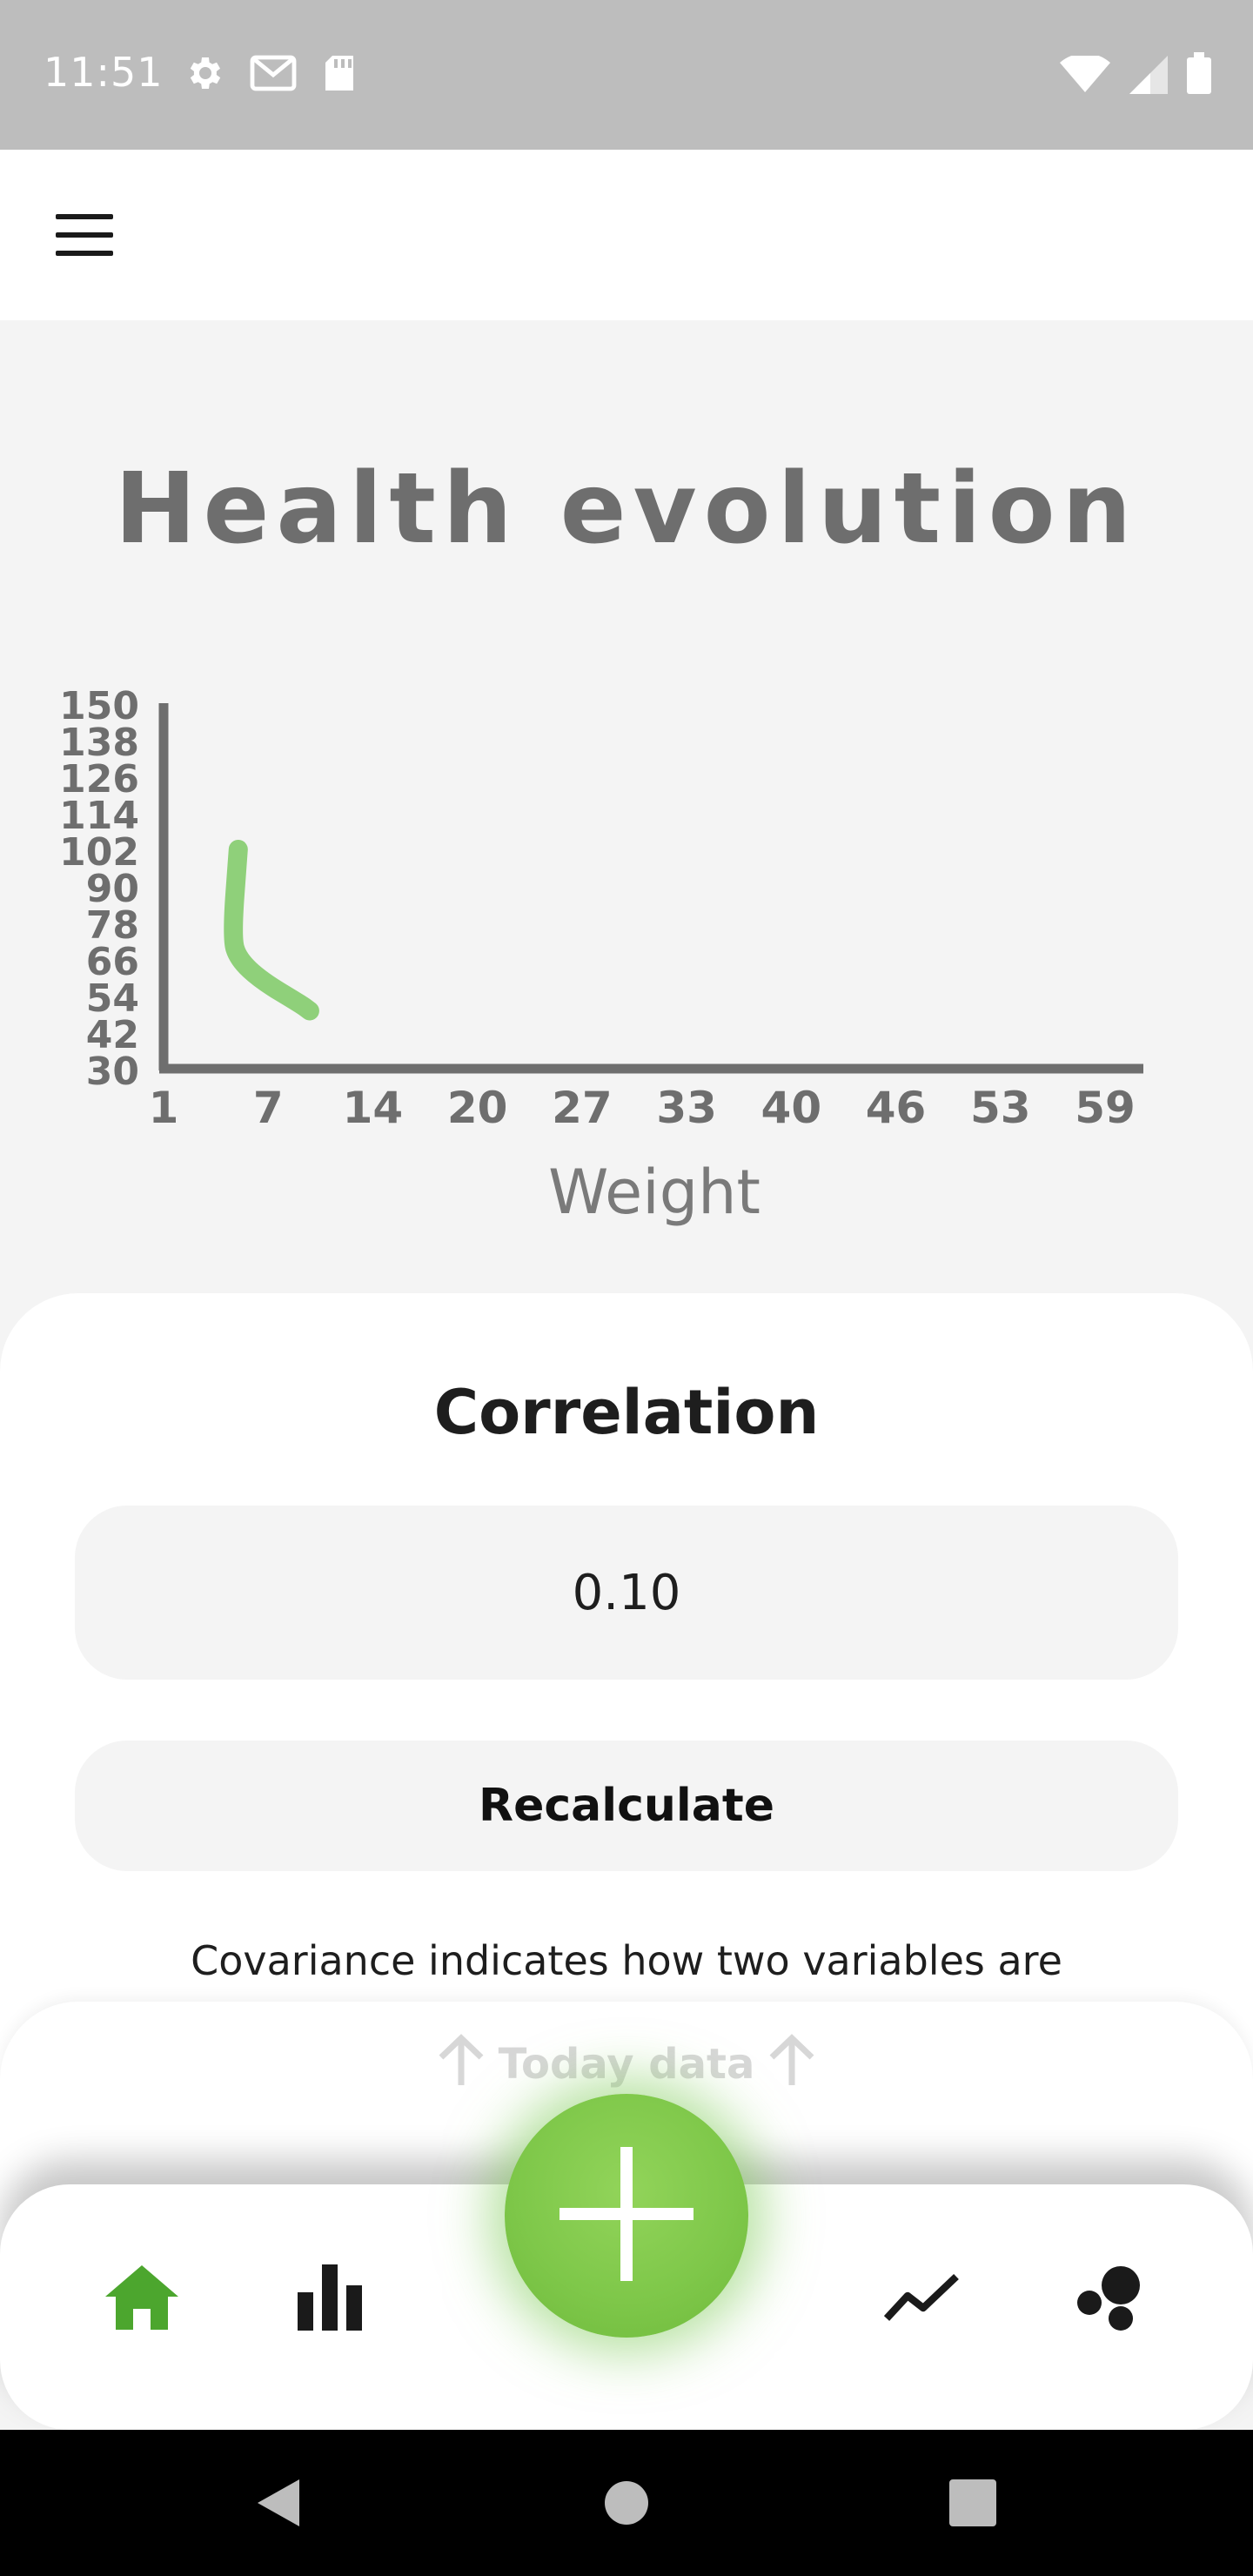  Describe the element at coordinates (642, 1108) in the screenshot. I see `x-axis-ticks: 1 7 14 20 27 33 40 46 53 59` at that location.